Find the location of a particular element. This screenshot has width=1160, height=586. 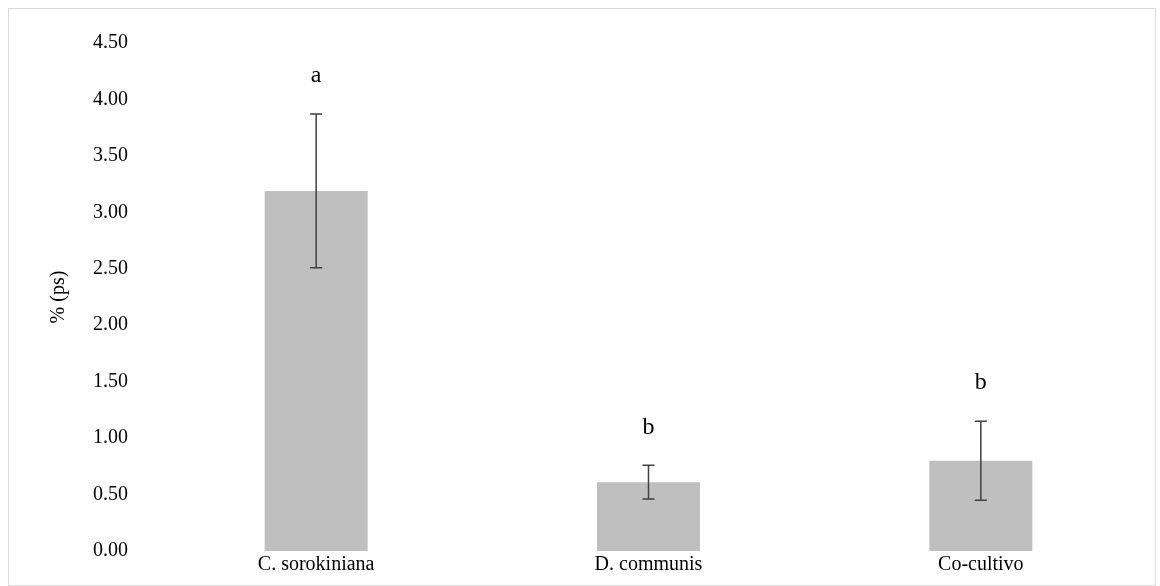

y-tick-label: 1.50 is located at coordinates (110, 379).